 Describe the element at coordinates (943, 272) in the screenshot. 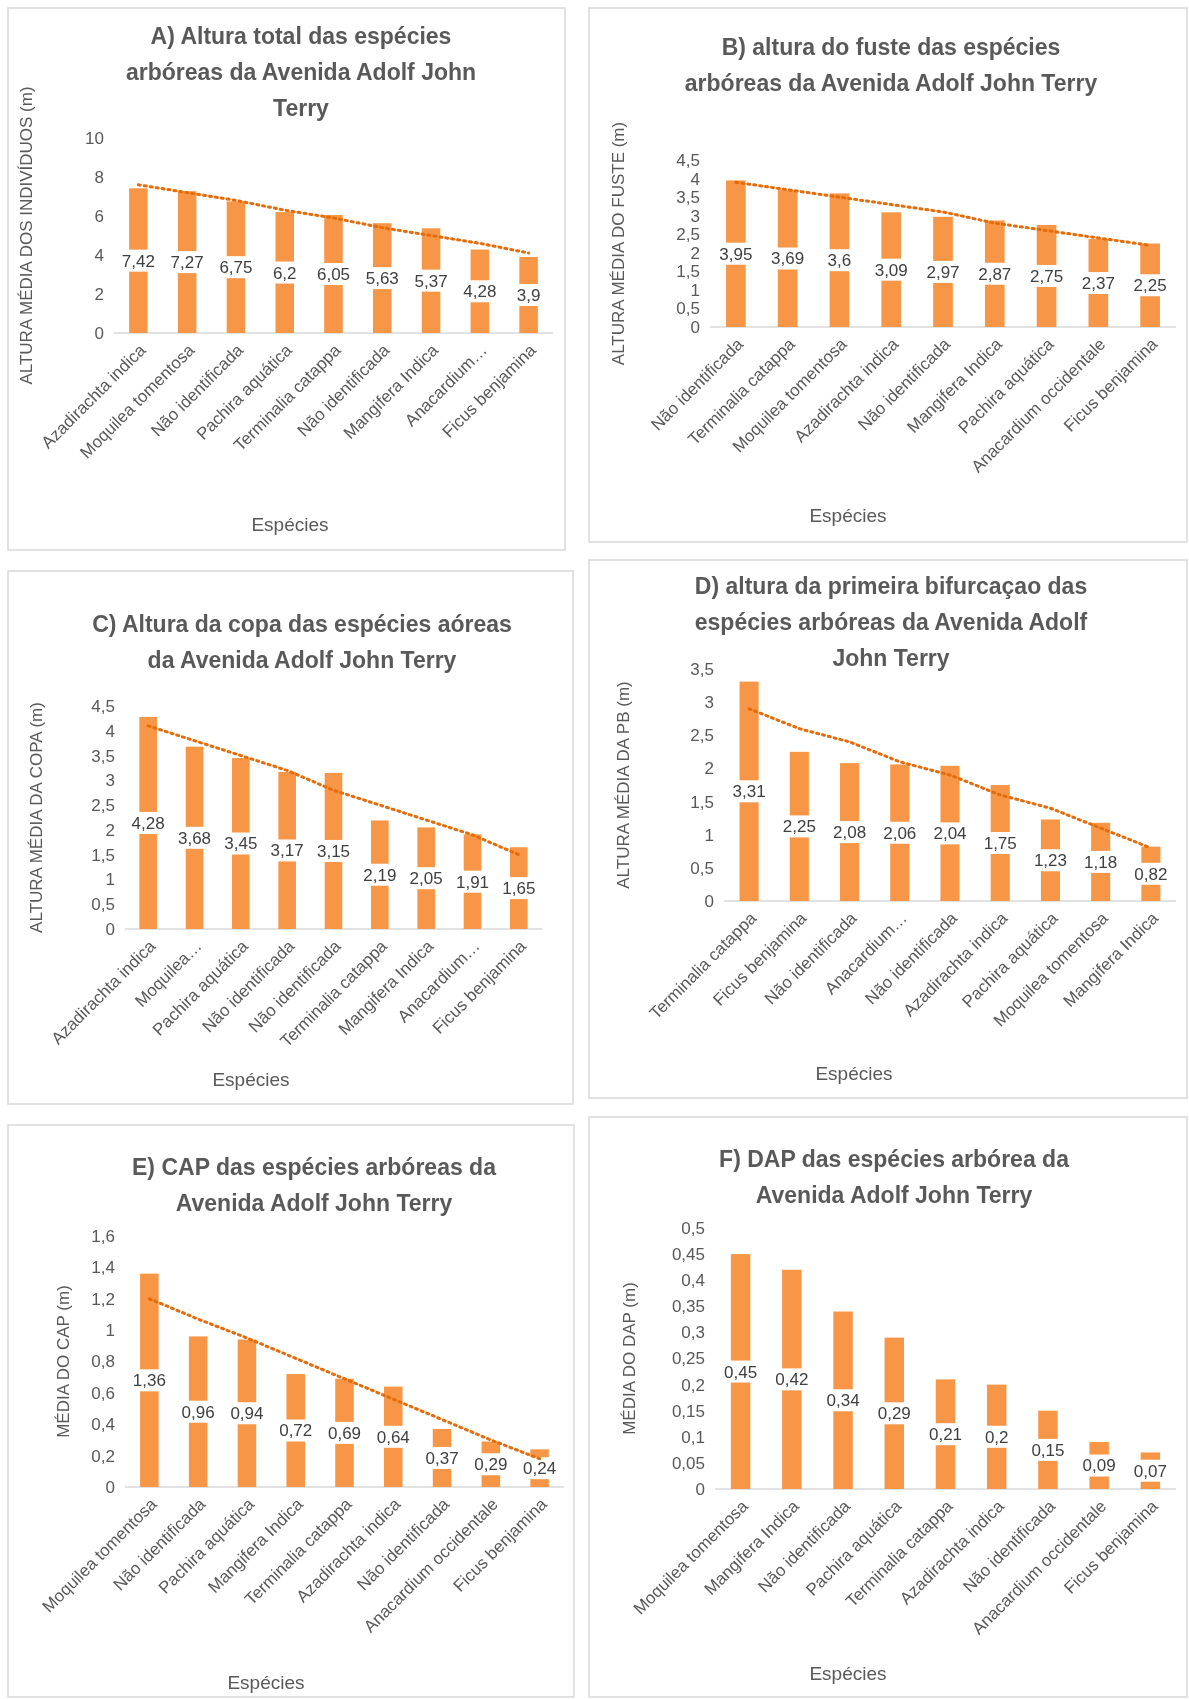

I see `data-label: 2,97` at that location.